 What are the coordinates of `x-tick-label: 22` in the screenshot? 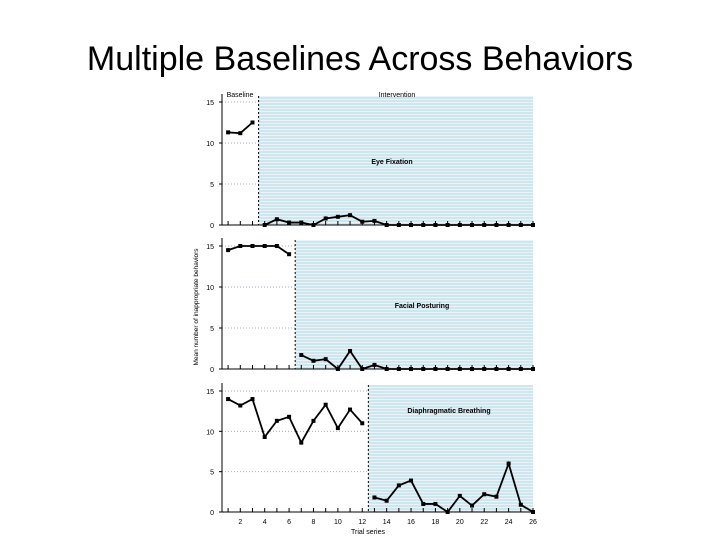 It's located at (484, 522).